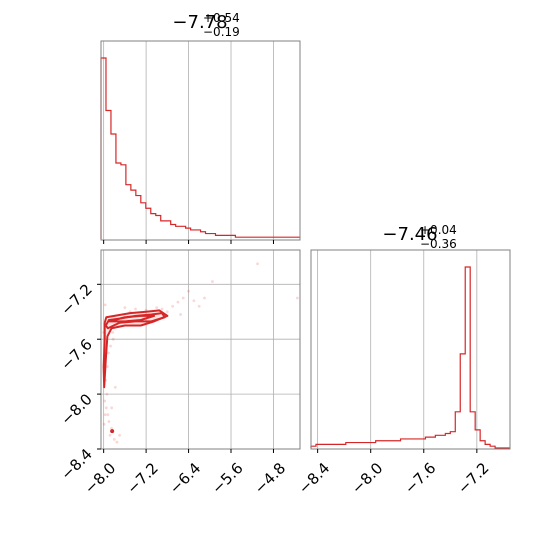  I want to click on br-gridlines, so click(397, 349).